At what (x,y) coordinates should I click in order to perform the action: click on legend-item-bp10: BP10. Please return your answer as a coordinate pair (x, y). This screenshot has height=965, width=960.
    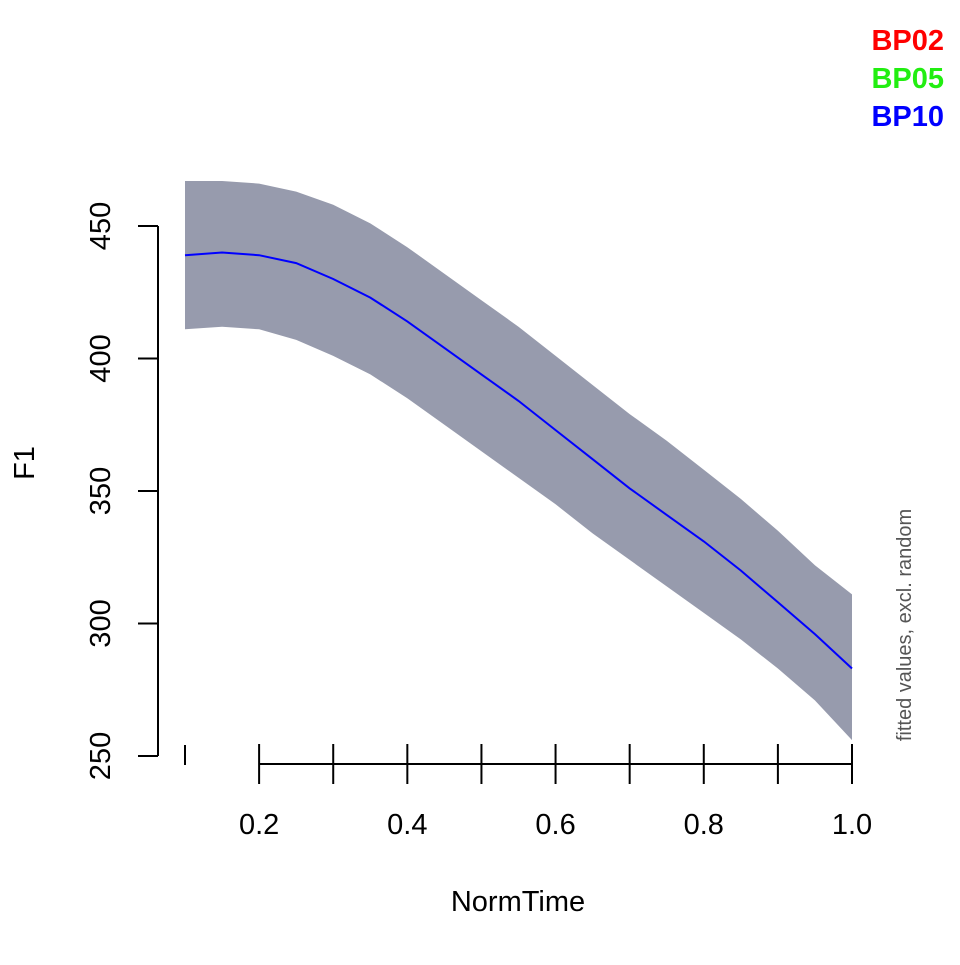
    Looking at the image, I should click on (907, 117).